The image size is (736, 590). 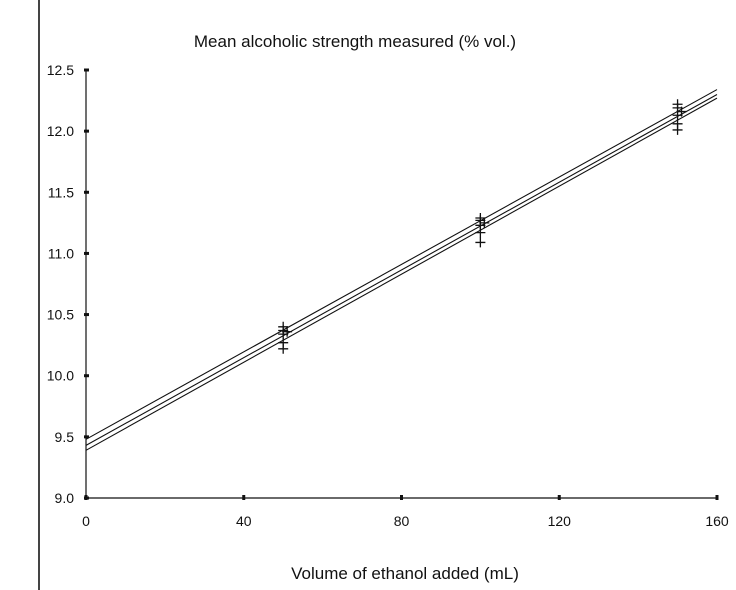 I want to click on y-tick-label: 12.0, so click(x=60, y=131).